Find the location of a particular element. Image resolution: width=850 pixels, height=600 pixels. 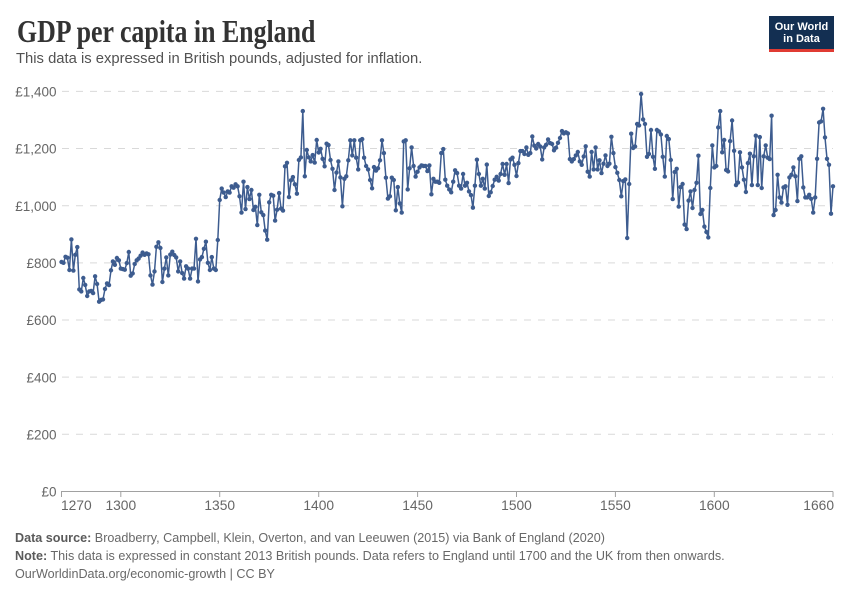

svg-text: £400 is located at coordinates (41, 377).